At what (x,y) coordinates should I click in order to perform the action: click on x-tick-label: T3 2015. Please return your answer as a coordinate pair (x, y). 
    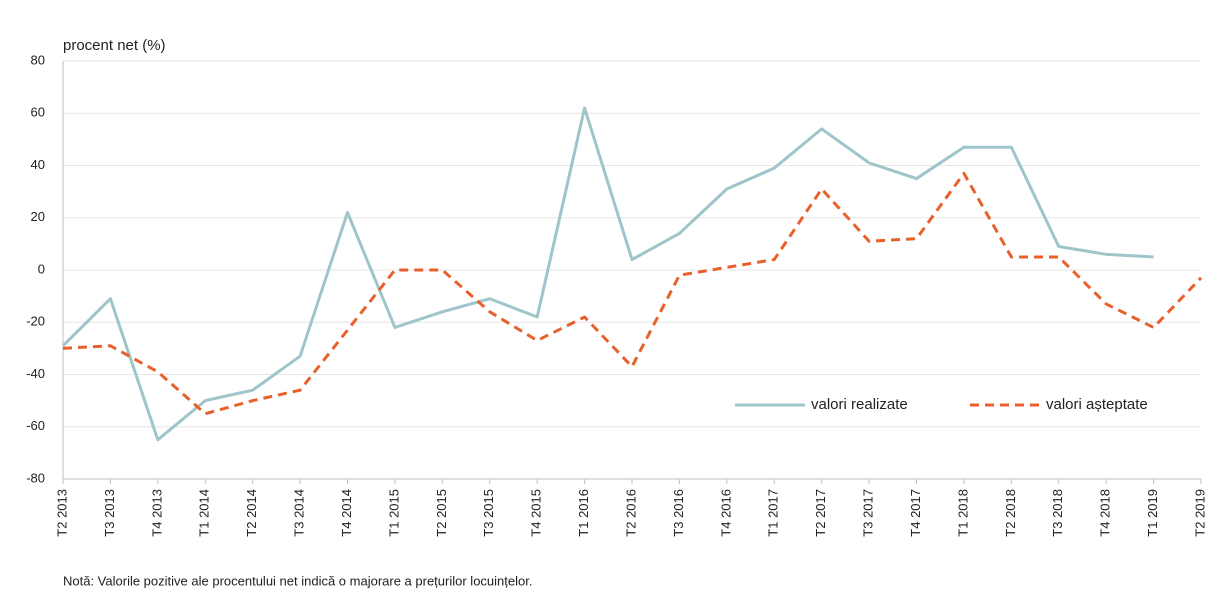
    Looking at the image, I should click on (488, 513).